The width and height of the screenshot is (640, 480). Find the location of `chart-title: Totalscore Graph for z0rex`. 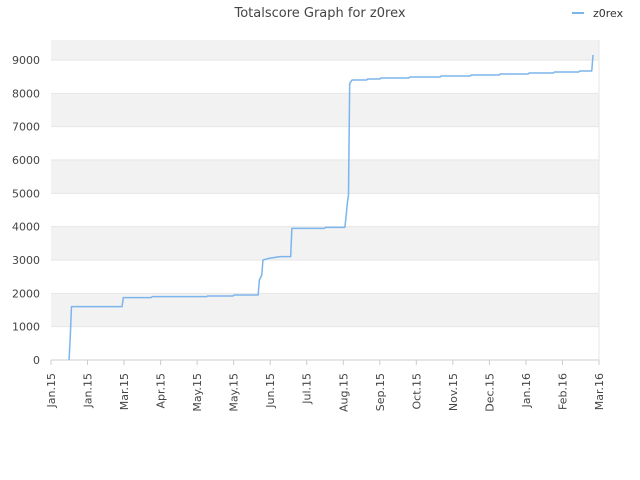

chart-title: Totalscore Graph for z0rex is located at coordinates (319, 13).